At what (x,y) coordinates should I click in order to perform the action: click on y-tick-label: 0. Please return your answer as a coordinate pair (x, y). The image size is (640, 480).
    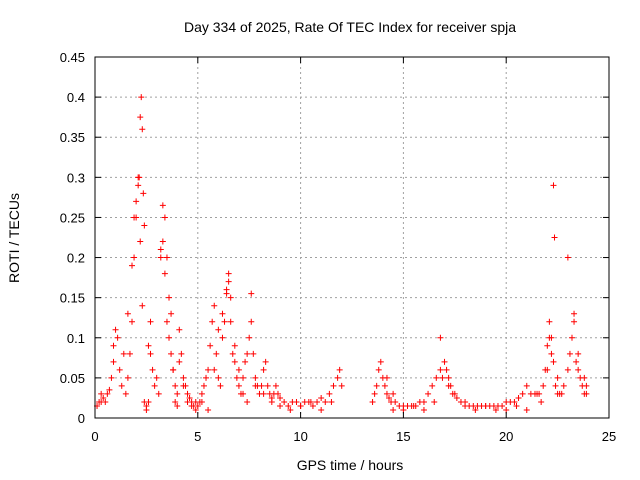
    Looking at the image, I should click on (81, 418).